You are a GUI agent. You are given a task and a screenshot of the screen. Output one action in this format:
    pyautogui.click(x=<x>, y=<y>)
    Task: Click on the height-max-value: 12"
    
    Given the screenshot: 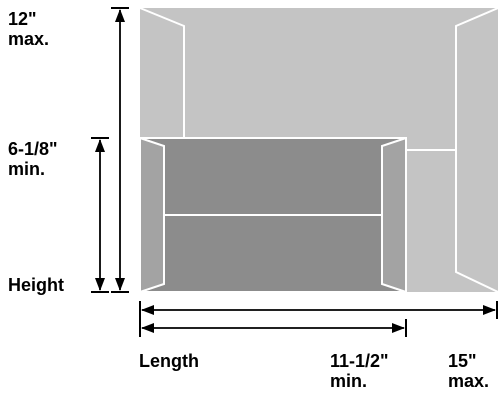 What is the action you would take?
    pyautogui.click(x=22, y=19)
    